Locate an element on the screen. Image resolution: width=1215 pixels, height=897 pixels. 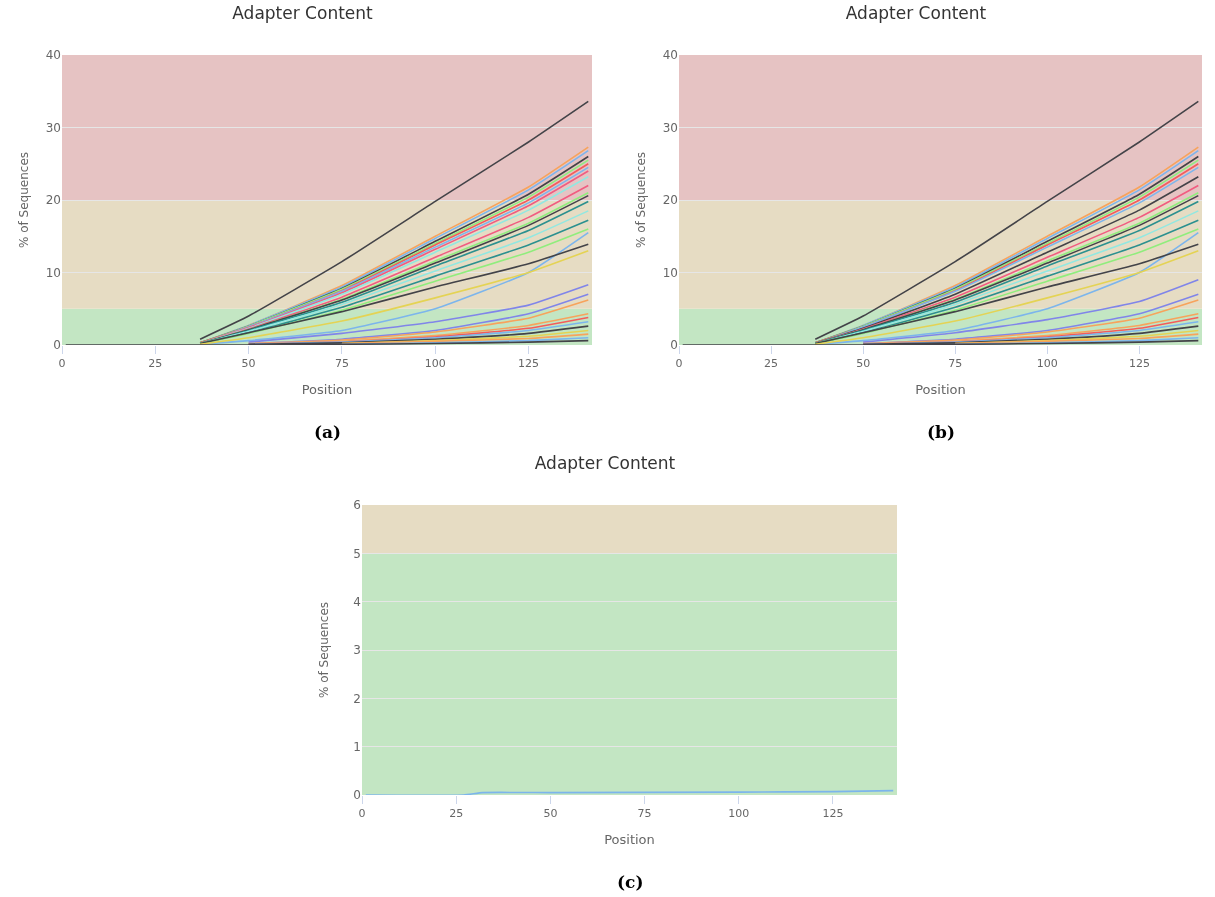
y-tick-label: 2 is located at coordinates (357, 698).